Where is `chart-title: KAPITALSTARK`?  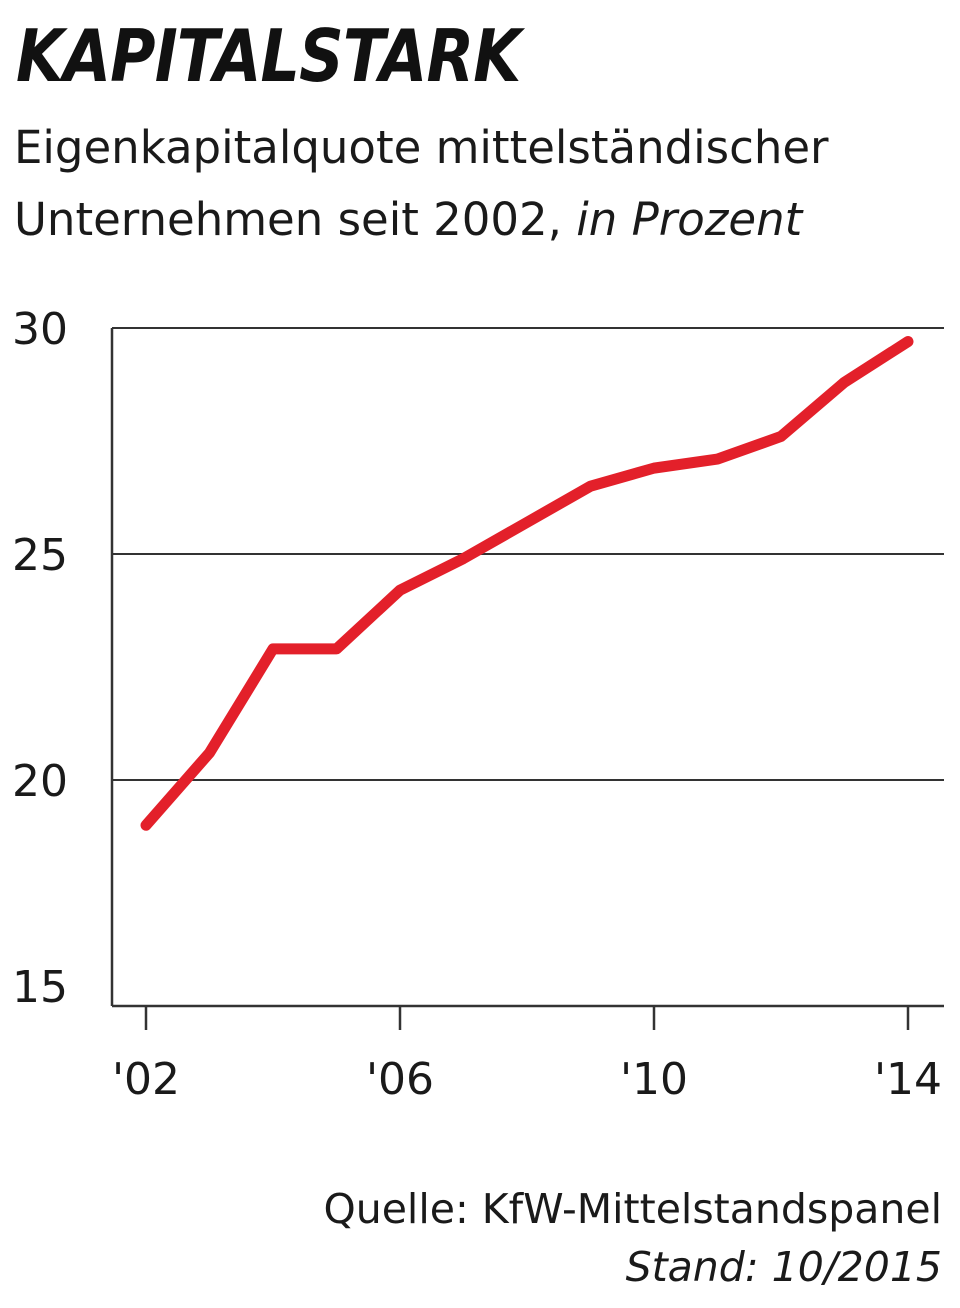
chart-title: KAPITALSTARK is located at coordinates (268, 56).